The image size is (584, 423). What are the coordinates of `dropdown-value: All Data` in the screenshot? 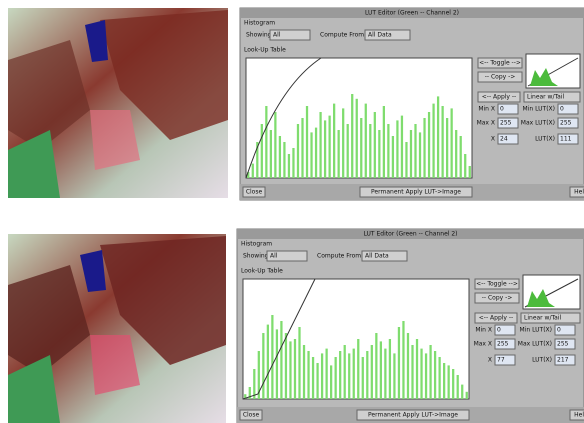 It's located at (377, 256).